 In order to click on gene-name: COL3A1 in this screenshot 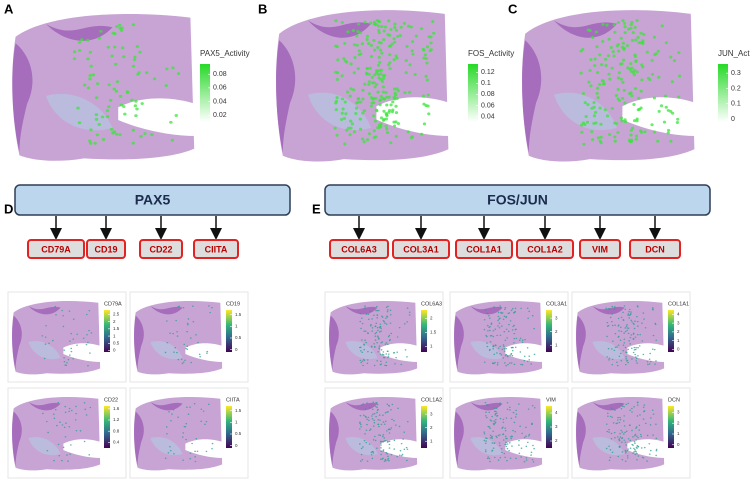, I will do `click(556, 304)`.